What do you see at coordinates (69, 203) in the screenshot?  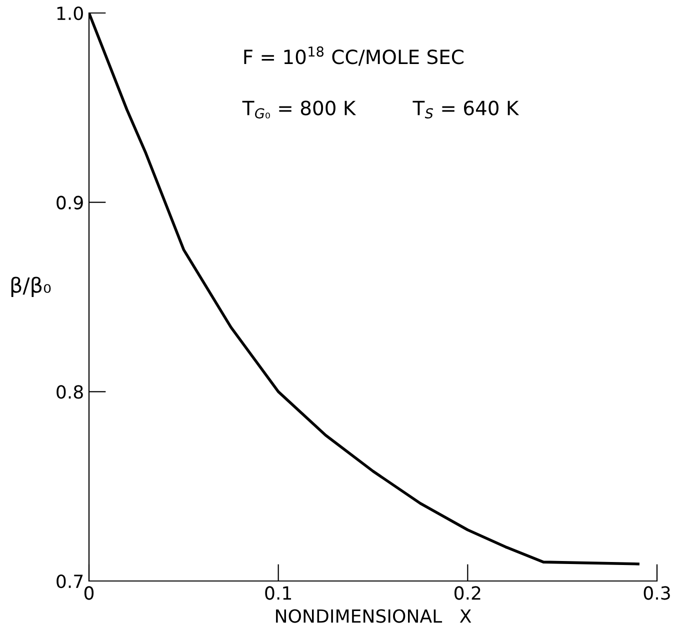 I see `y-tick-label: 0.9` at bounding box center [69, 203].